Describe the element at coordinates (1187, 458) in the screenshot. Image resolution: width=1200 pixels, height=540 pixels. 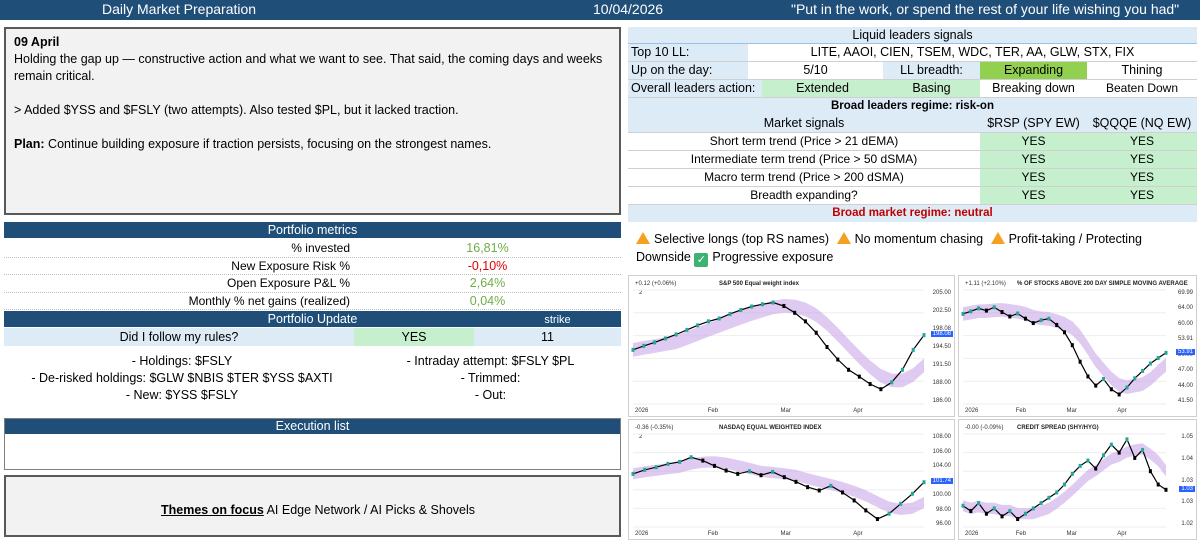
I see `y-tick-label: 1.04` at that location.